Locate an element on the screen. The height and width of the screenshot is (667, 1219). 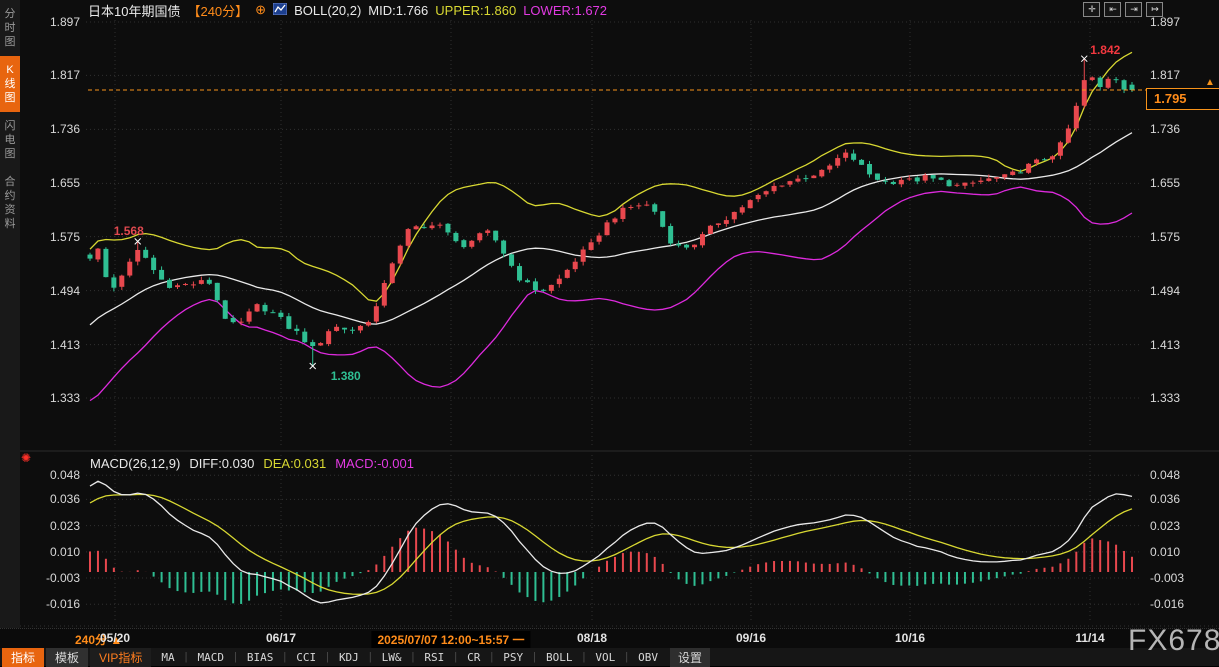
macd-hist-value: MACD:-0.001 is located at coordinates (374, 463).